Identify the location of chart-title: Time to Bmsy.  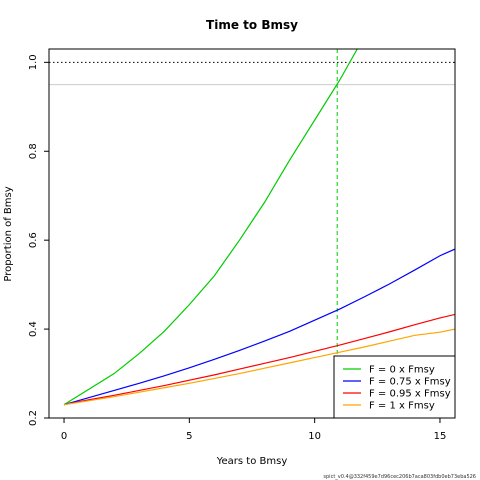
(252, 25).